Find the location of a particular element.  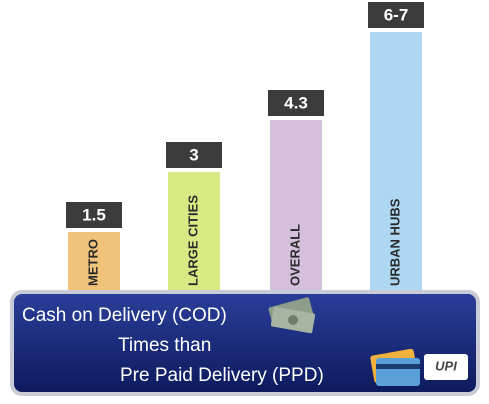

value-label: 4.3 is located at coordinates (296, 102).